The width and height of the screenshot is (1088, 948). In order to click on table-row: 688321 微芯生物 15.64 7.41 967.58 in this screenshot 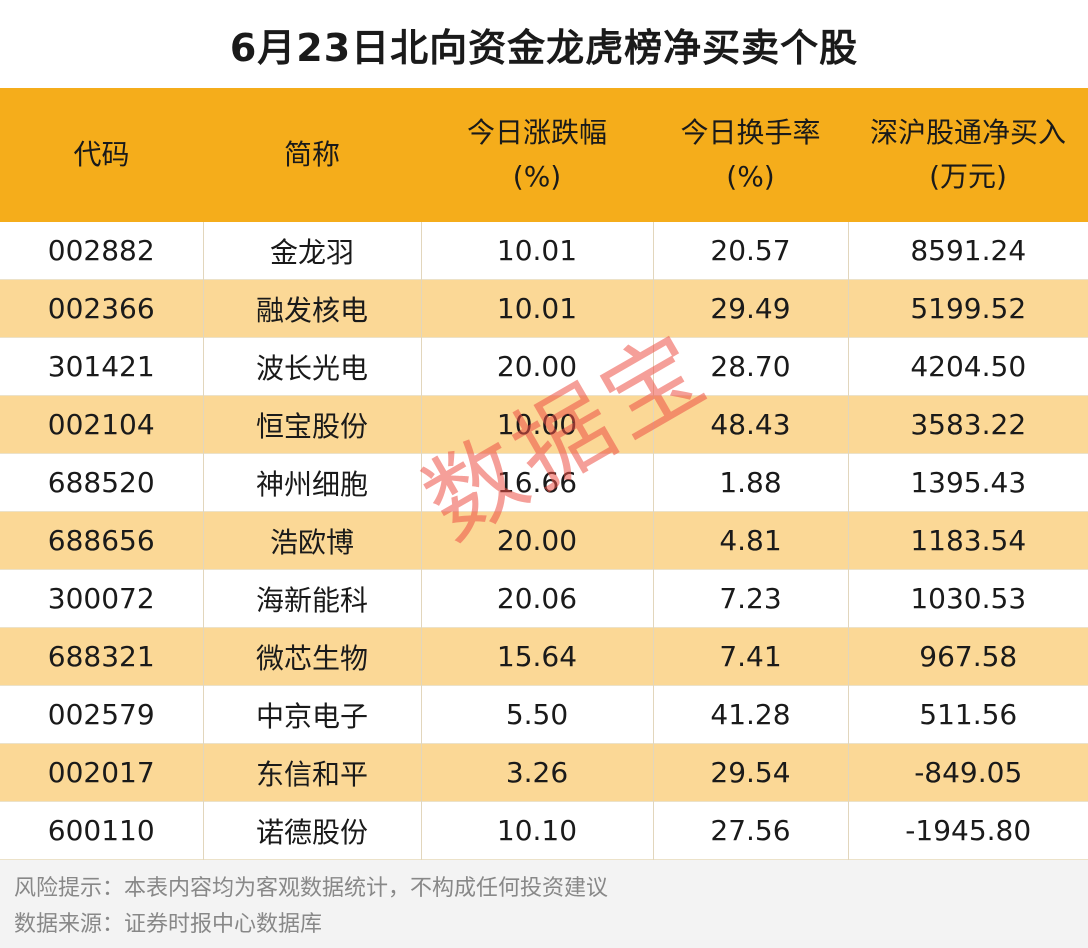, I will do `click(544, 656)`.